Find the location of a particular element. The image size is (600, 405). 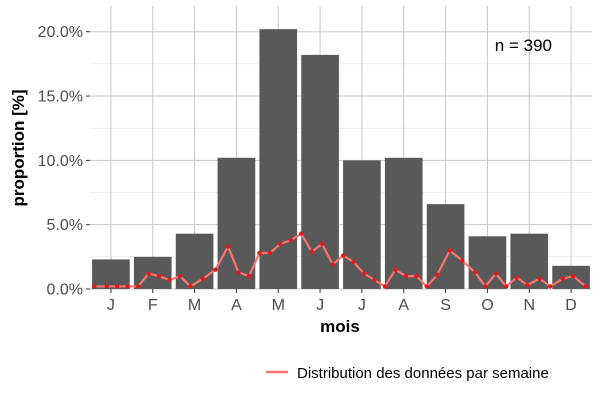

y-axis-title: proportion [%] is located at coordinates (18, 147).